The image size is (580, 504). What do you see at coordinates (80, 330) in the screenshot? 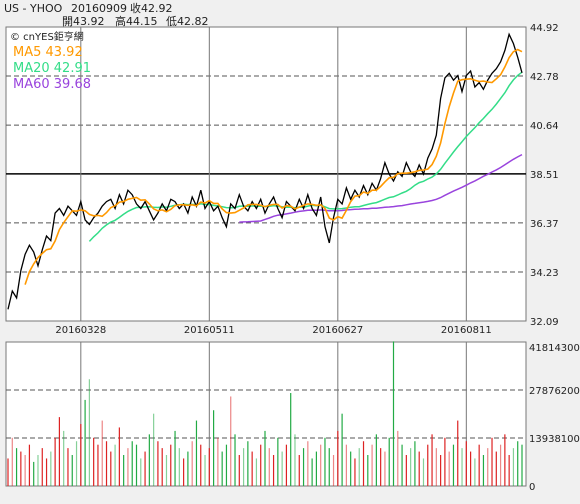
I see `x-tick-label: 20160328` at bounding box center [80, 330].